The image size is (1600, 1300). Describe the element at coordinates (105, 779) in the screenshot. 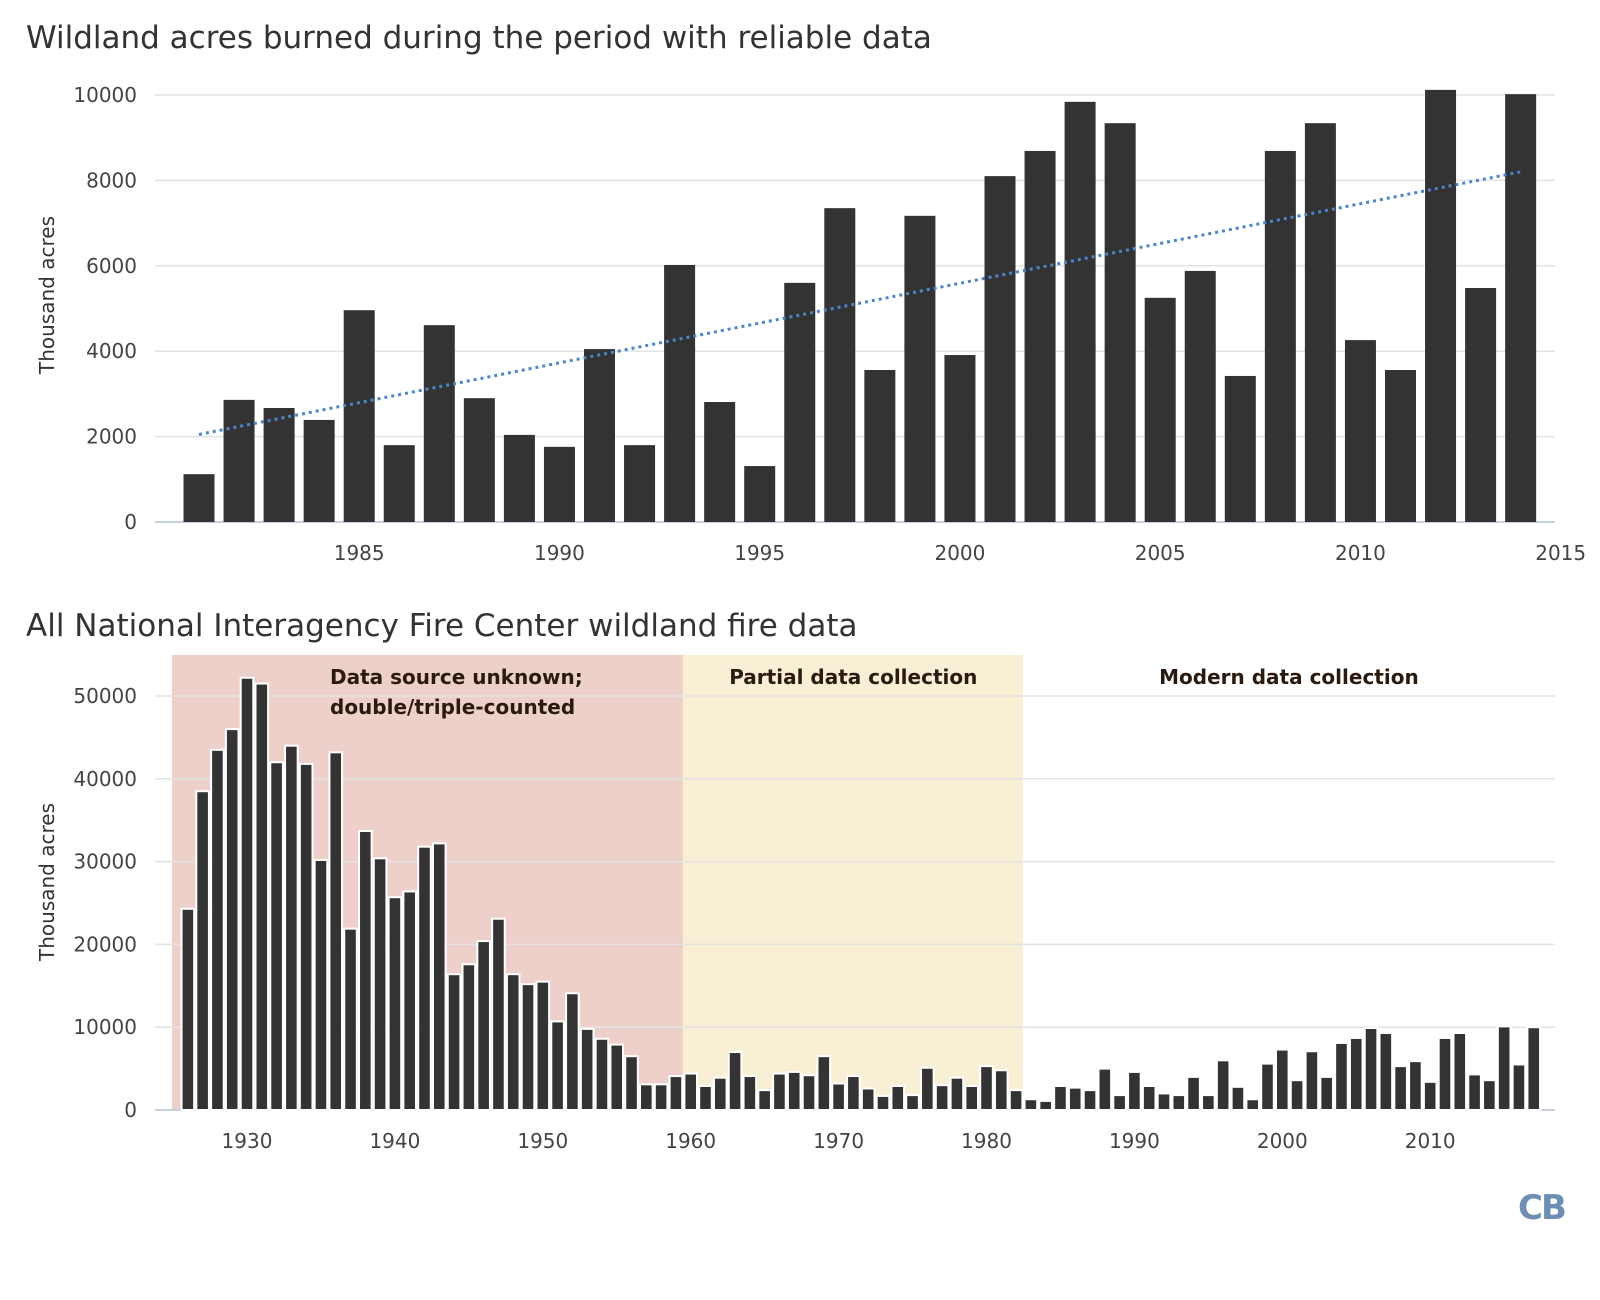

I see `y-tick-label: 40000` at that location.